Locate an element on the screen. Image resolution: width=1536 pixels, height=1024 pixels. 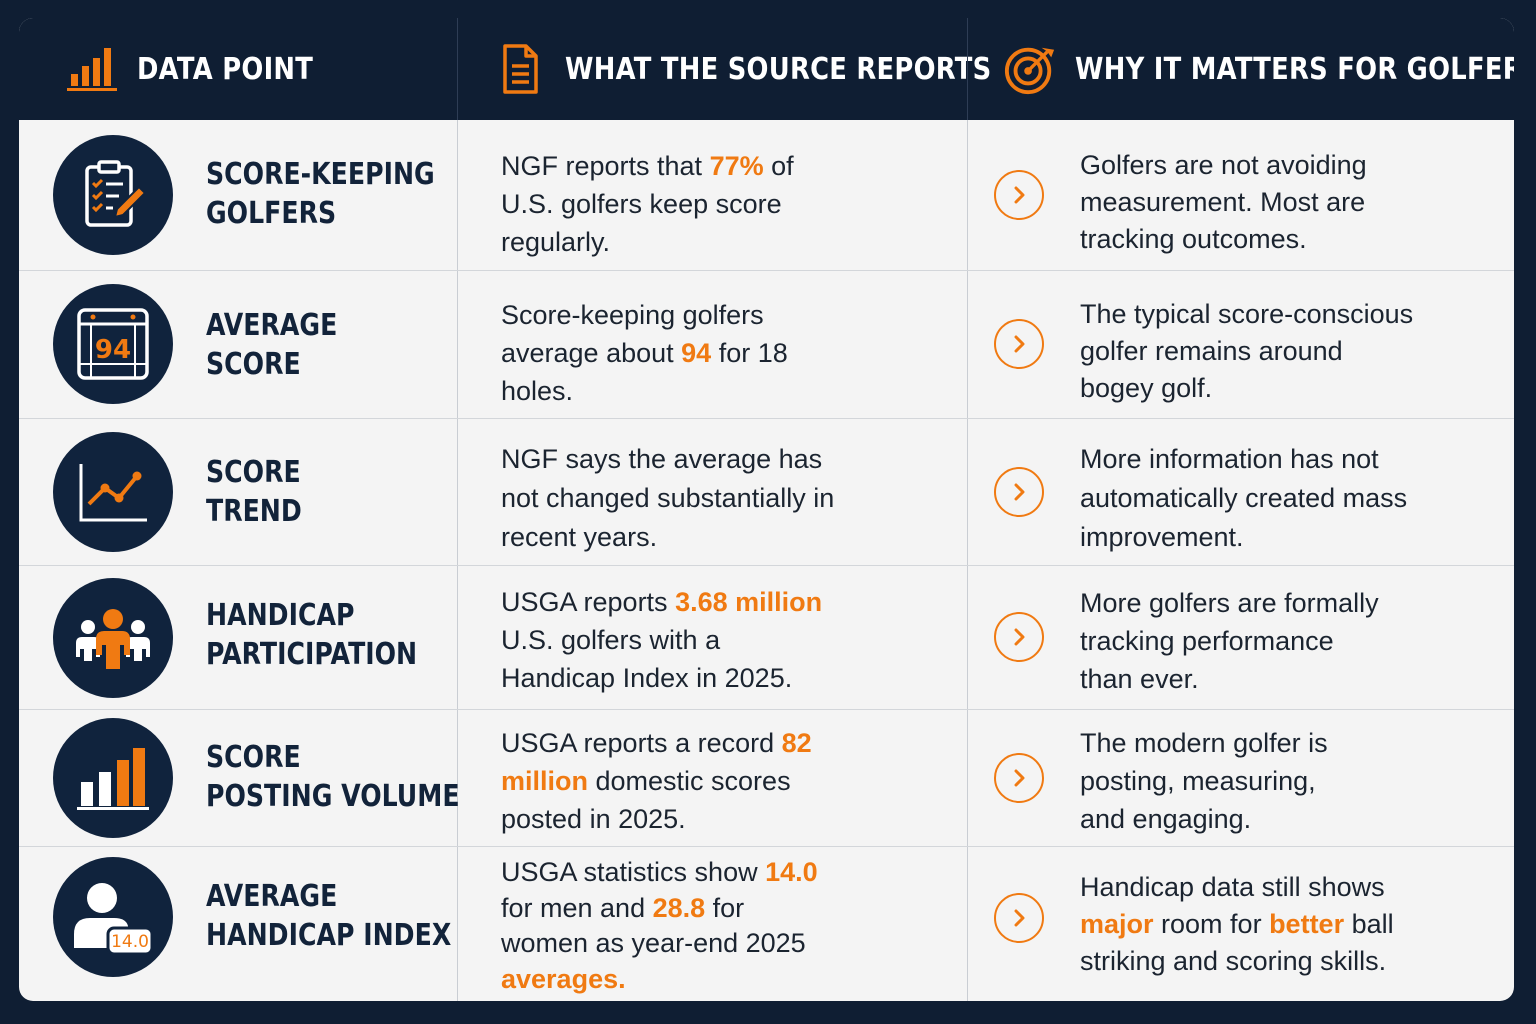
highlight-value: major is located at coordinates (1117, 924).